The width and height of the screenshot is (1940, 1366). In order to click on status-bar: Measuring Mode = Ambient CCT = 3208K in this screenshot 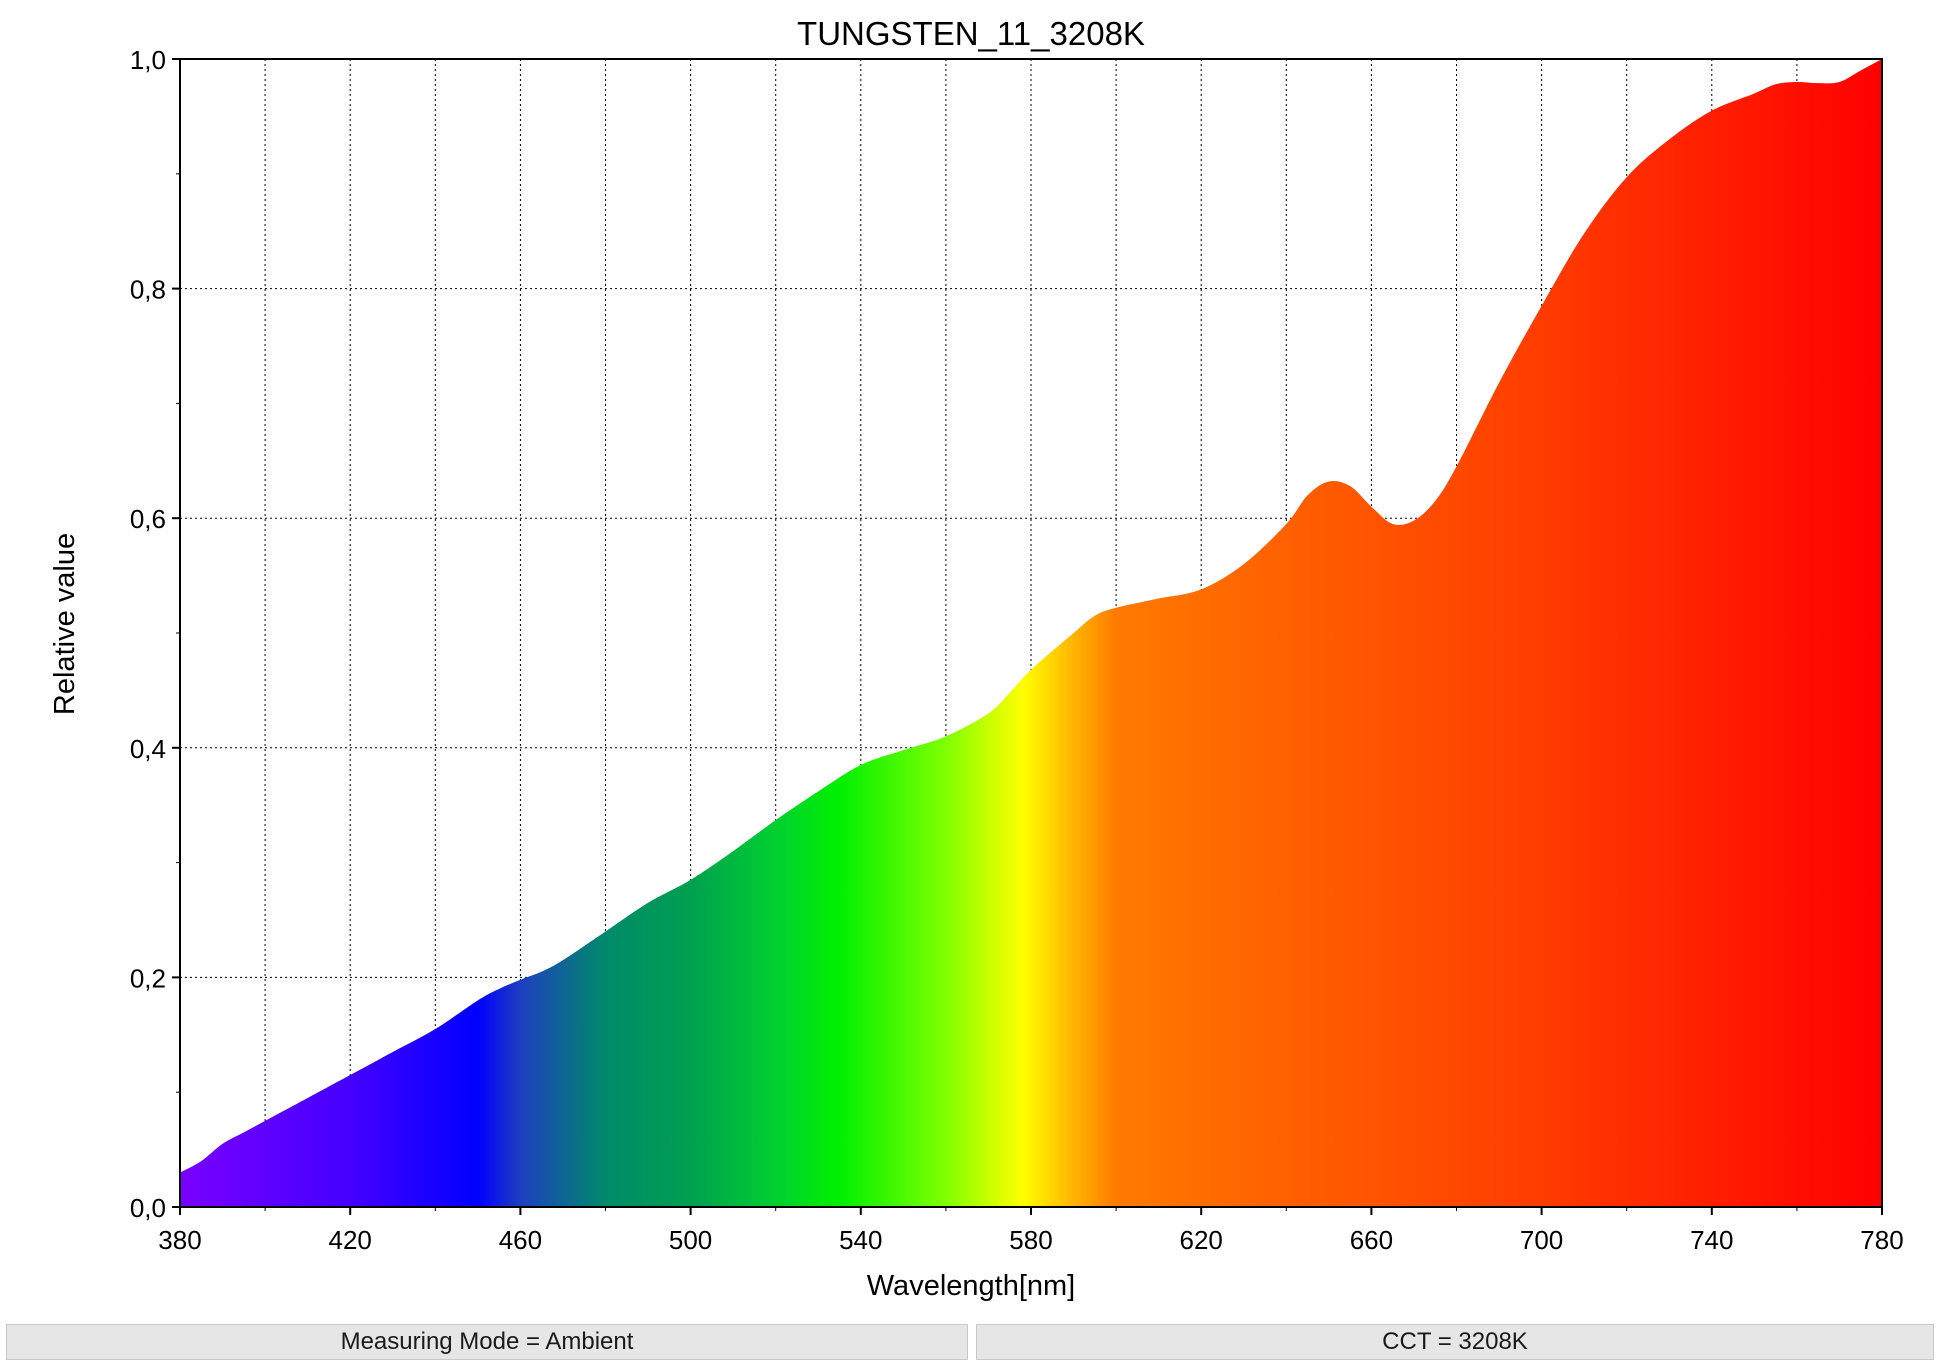, I will do `click(970, 1342)`.